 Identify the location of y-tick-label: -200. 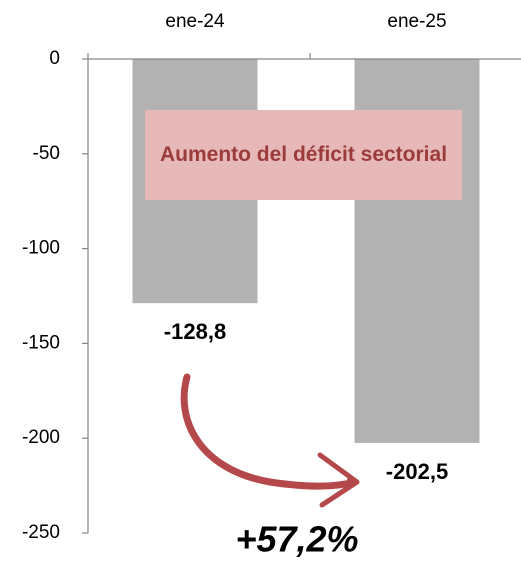
(41, 437).